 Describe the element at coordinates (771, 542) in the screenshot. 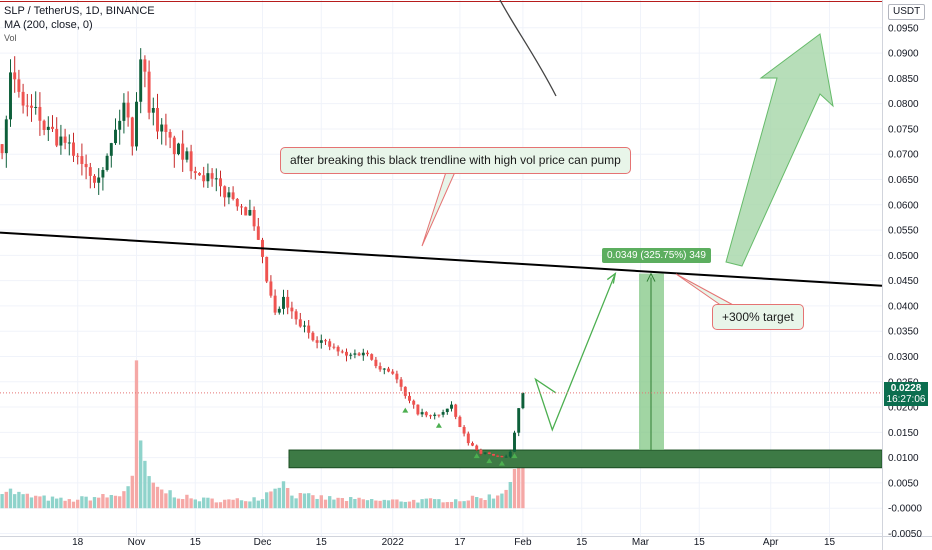

I see `x-tick-label: Apr` at that location.